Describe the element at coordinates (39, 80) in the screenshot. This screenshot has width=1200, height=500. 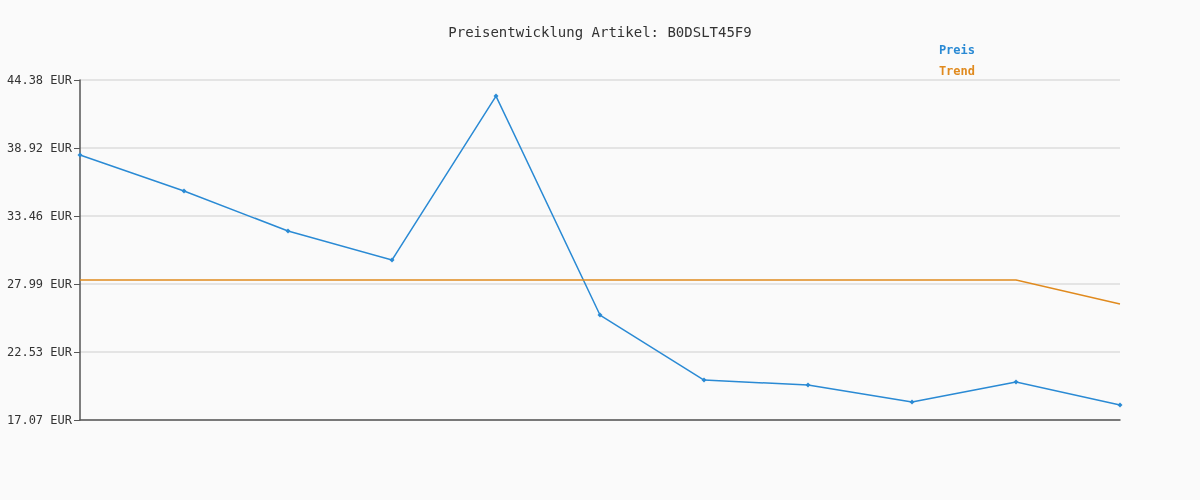
I see `y-tick-label: 44.38 EUR` at that location.